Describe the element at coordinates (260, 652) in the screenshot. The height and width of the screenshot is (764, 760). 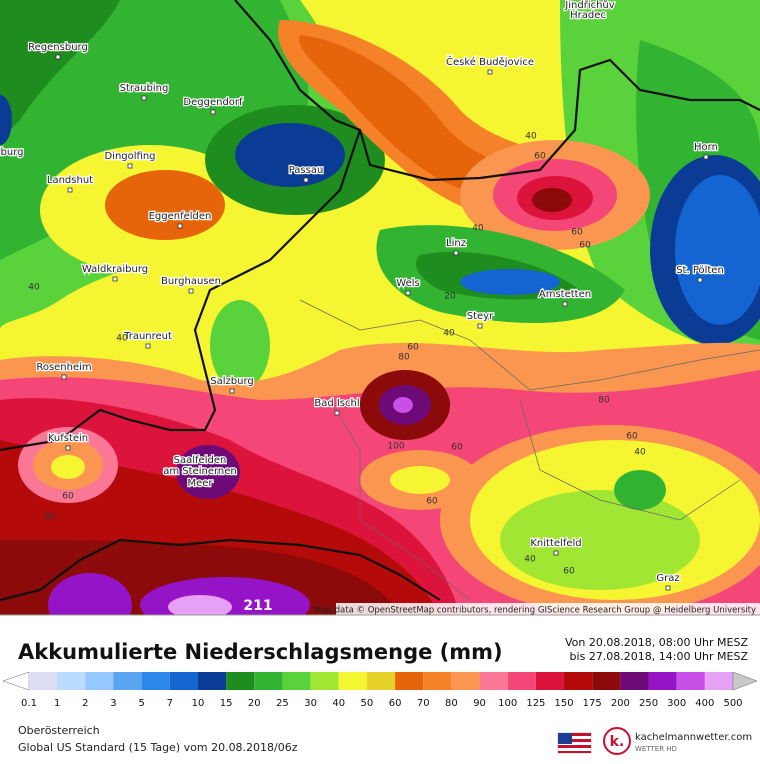
I see `title: Akkumulierte Niederschlagsmenge (mm)` at that location.